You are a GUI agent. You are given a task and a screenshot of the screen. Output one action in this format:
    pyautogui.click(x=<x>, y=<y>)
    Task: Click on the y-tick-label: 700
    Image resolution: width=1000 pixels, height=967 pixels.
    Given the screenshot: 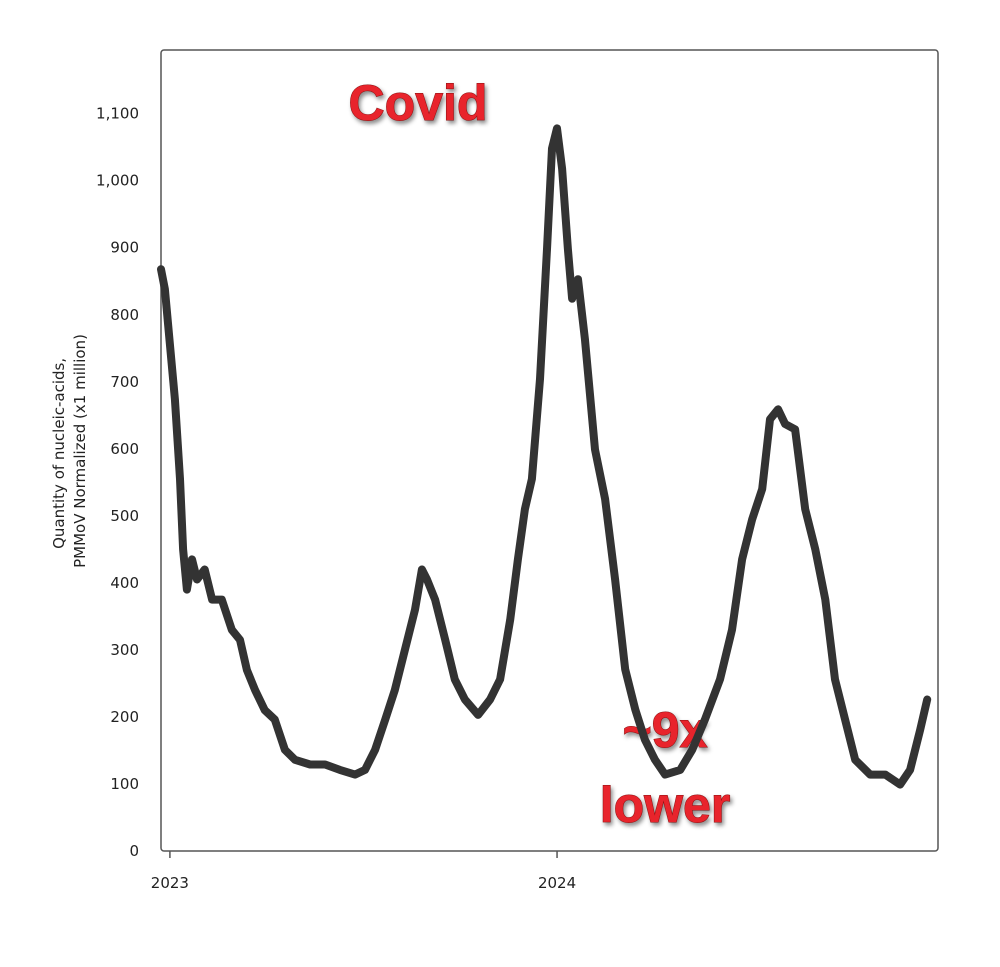 What is the action you would take?
    pyautogui.click(x=124, y=382)
    